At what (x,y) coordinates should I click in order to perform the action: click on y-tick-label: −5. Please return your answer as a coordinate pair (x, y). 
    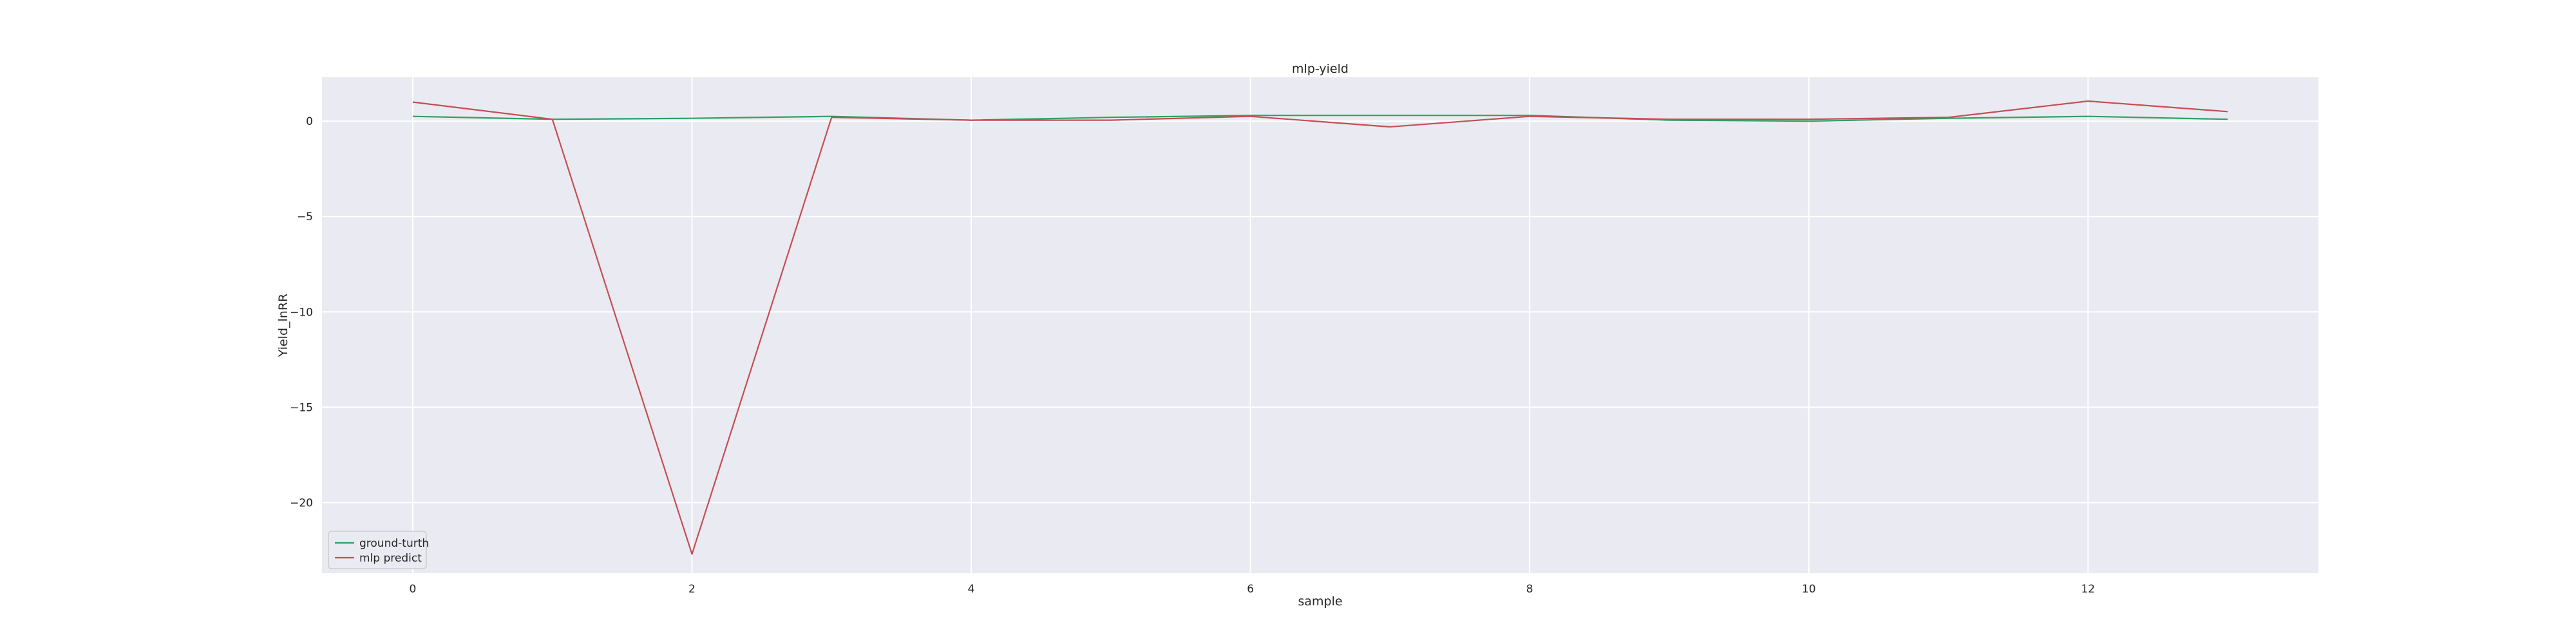
    Looking at the image, I should click on (305, 217).